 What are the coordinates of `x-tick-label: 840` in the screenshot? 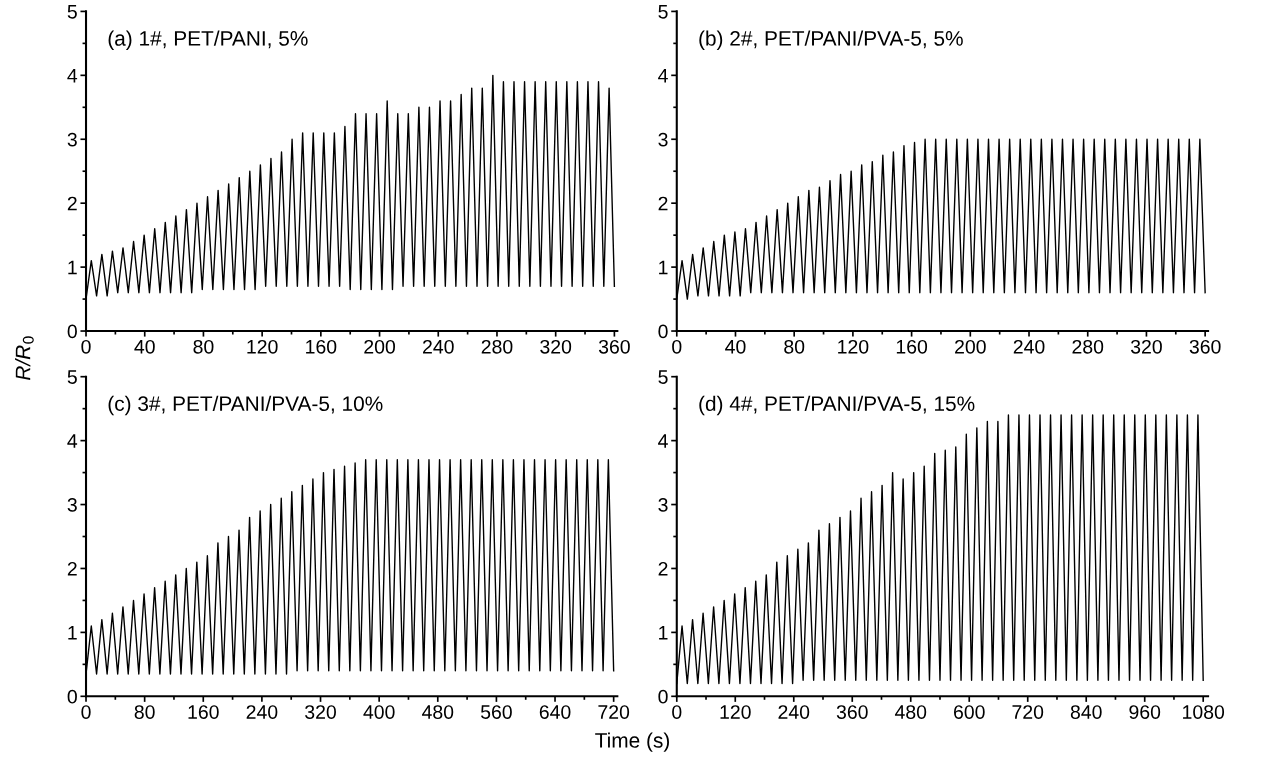 It's located at (1086, 712).